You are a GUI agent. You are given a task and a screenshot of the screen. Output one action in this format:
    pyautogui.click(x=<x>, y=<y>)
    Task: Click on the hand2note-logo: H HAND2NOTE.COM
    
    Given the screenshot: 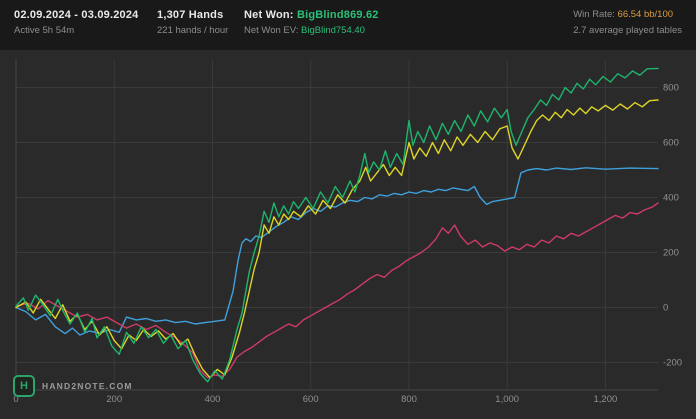 What is the action you would take?
    pyautogui.click(x=73, y=386)
    